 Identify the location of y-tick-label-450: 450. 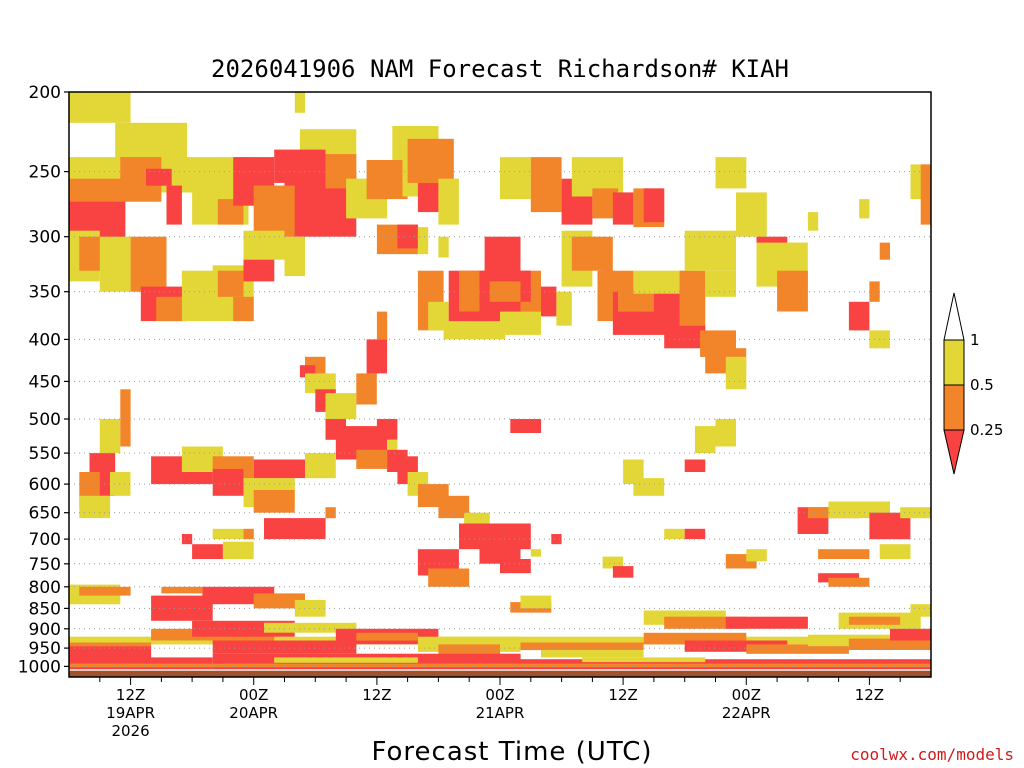
(45, 382).